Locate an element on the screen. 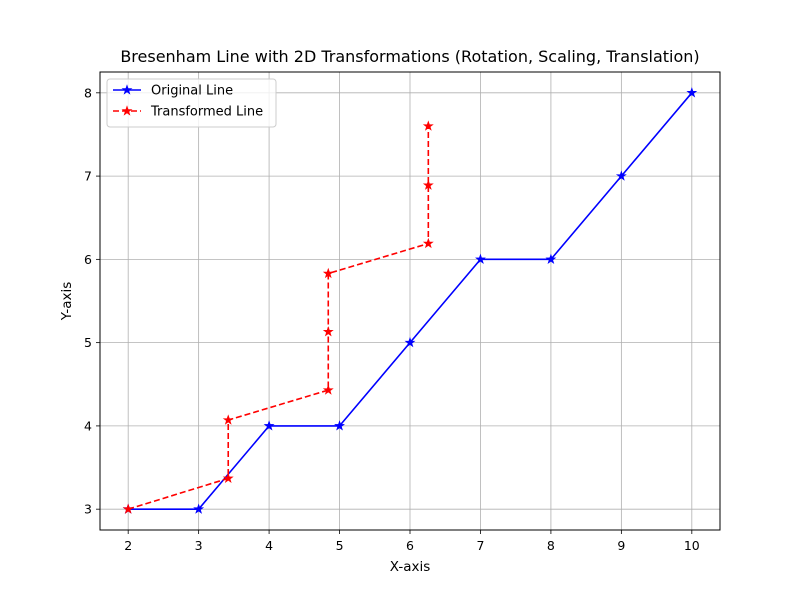  y-tick-label: 5 is located at coordinates (88, 342).